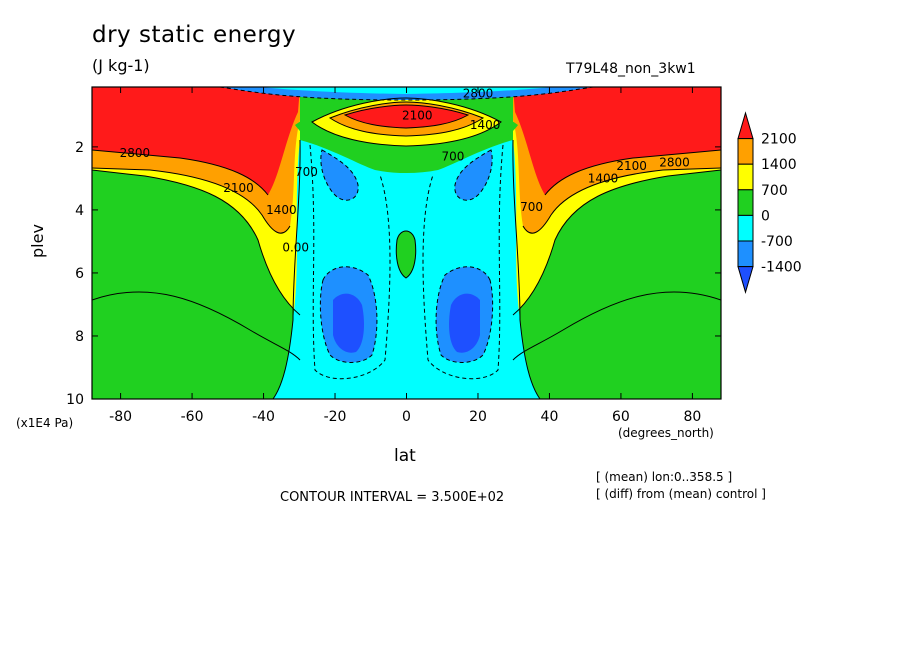 Image resolution: width=904 pixels, height=654 pixels. Describe the element at coordinates (295, 248) in the screenshot. I see `contour-label: 0.00` at that location.